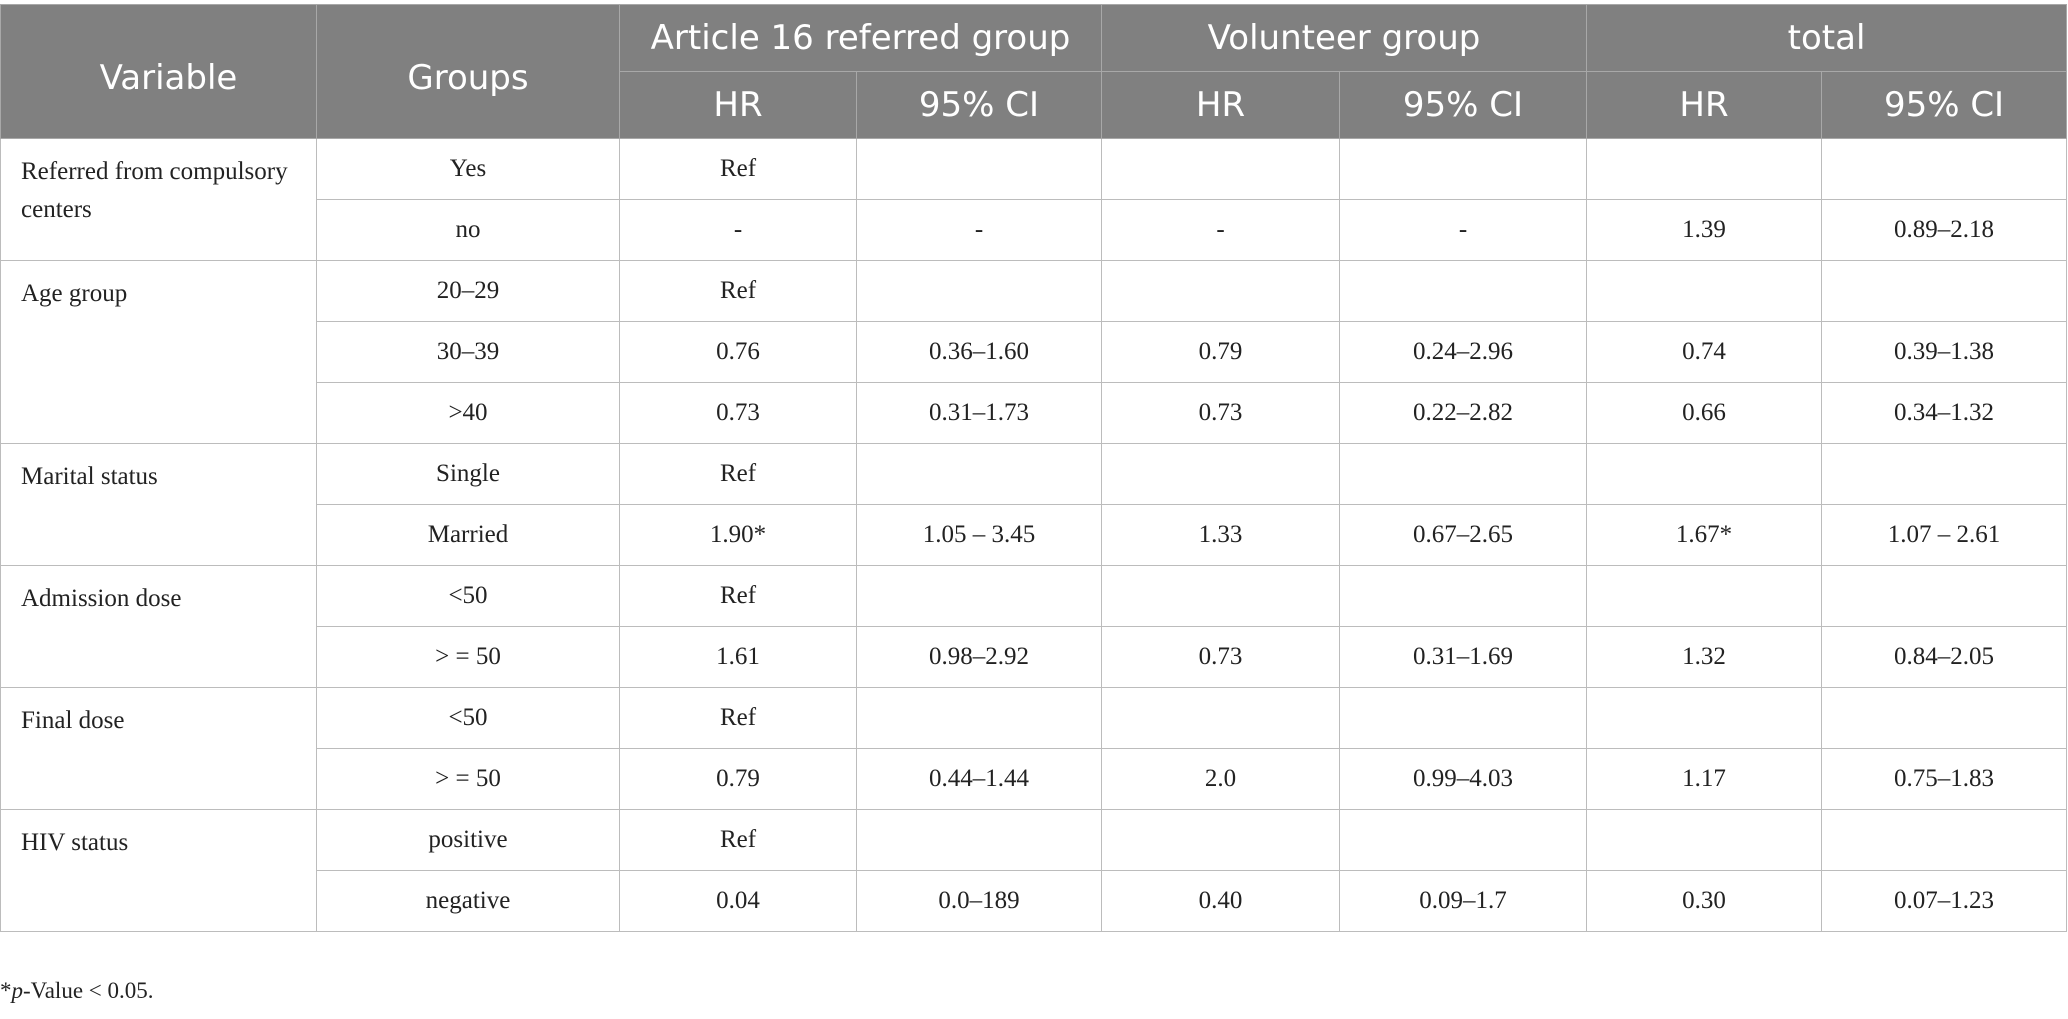 The width and height of the screenshot is (2068, 1019). What do you see at coordinates (158, 504) in the screenshot?
I see `variable-cell: Marital status` at bounding box center [158, 504].